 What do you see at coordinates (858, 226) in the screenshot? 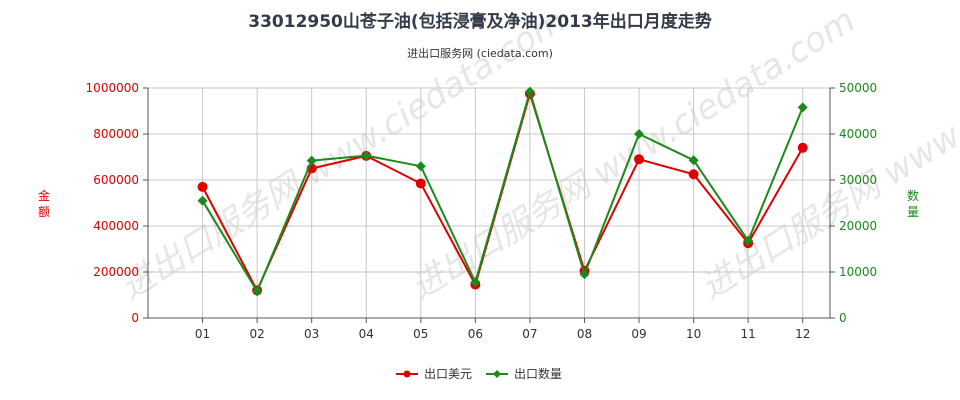
I see `right-axis-tick-label: 20000` at bounding box center [858, 226].